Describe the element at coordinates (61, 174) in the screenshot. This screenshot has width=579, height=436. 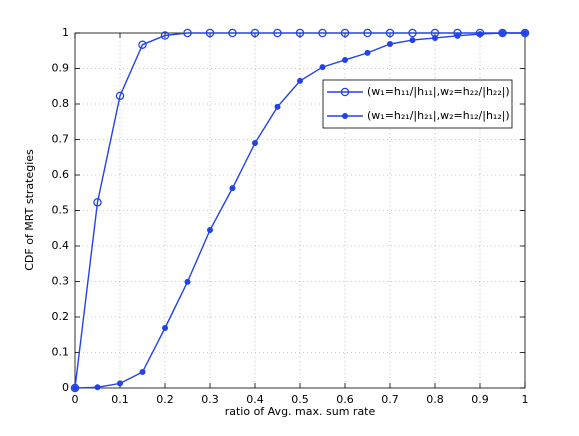
I see `y-tick-label: 0.6` at that location.